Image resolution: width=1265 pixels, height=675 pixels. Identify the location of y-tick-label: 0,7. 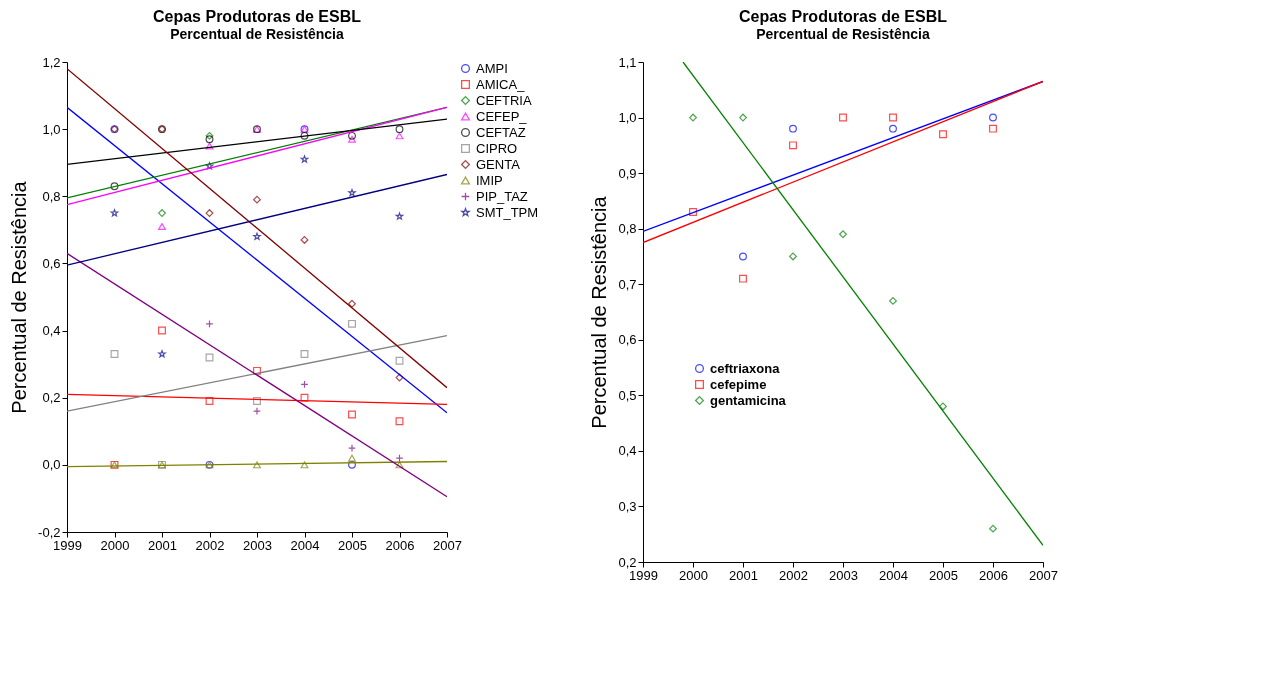
(627, 284).